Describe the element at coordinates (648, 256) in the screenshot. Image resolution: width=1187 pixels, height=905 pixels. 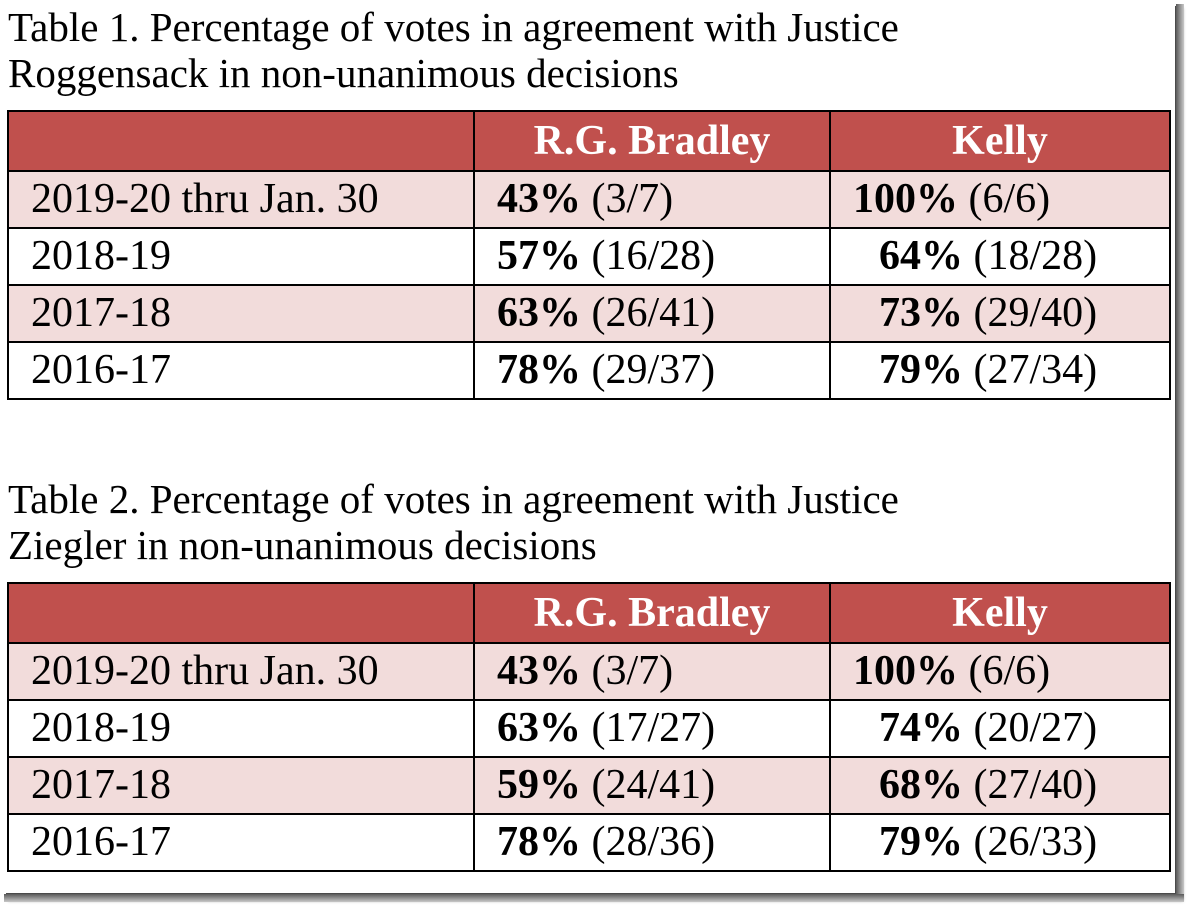
I see `bradley-count: (16/28)` at that location.